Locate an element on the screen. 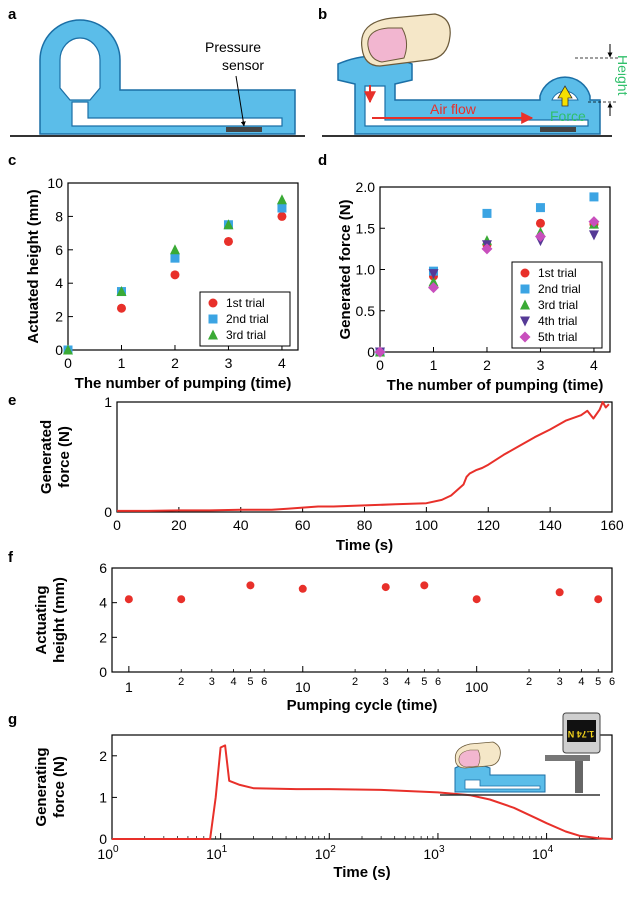 The image size is (627, 900). xtick-label-g: 10¹ is located at coordinates (217, 853).